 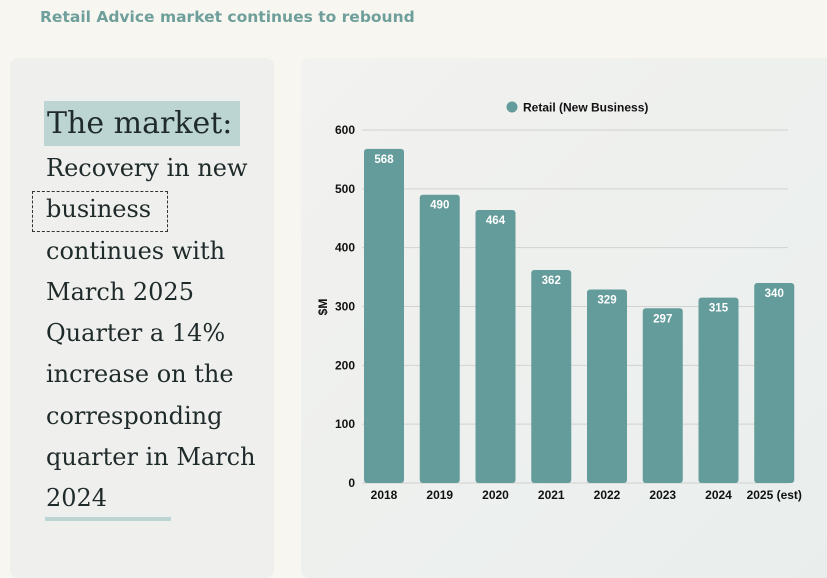 I want to click on data-label: 568, so click(x=384, y=160).